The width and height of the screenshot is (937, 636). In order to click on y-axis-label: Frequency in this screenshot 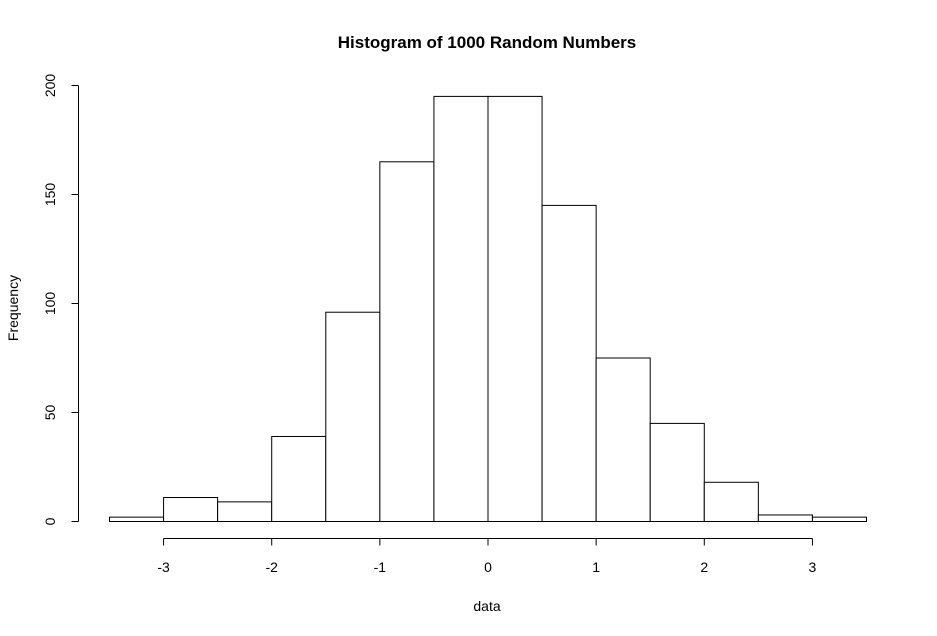, I will do `click(13, 308)`.